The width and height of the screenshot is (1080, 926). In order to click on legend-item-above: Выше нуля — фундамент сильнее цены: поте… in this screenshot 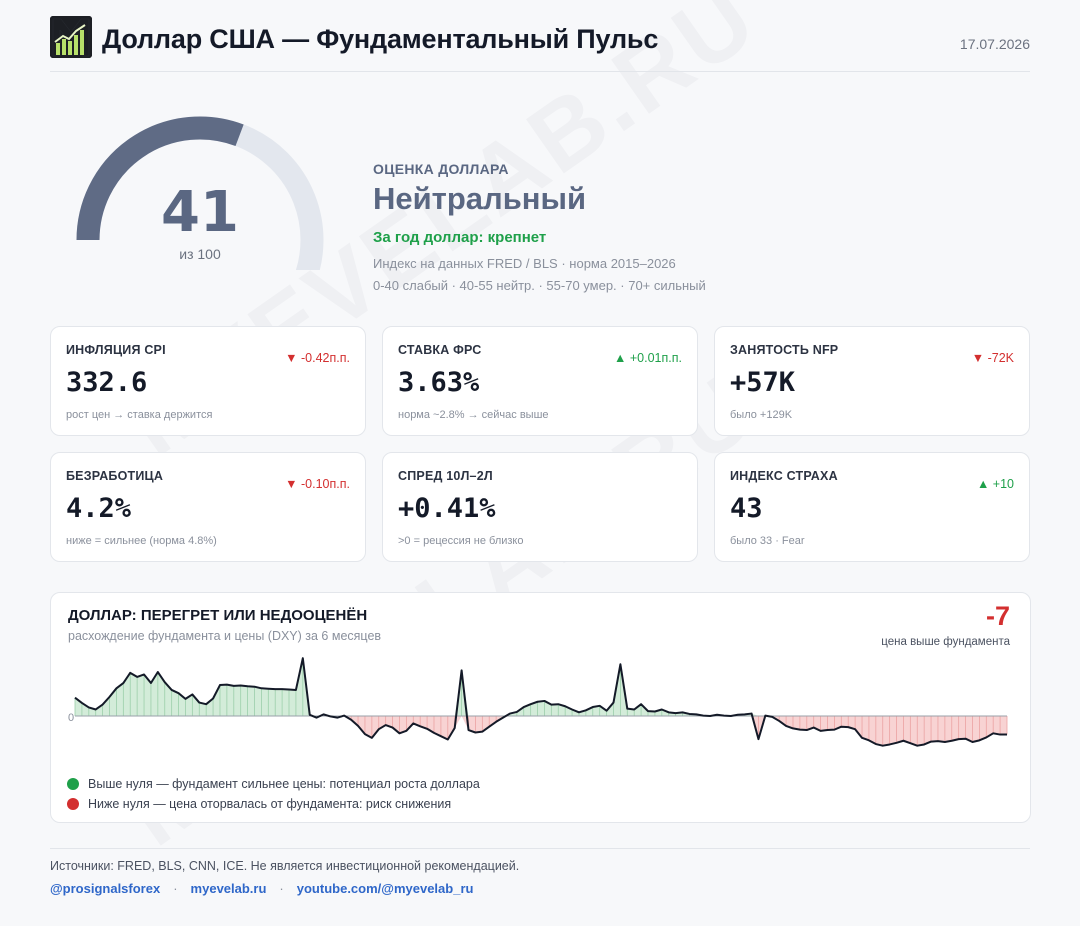, I will do `click(273, 784)`.